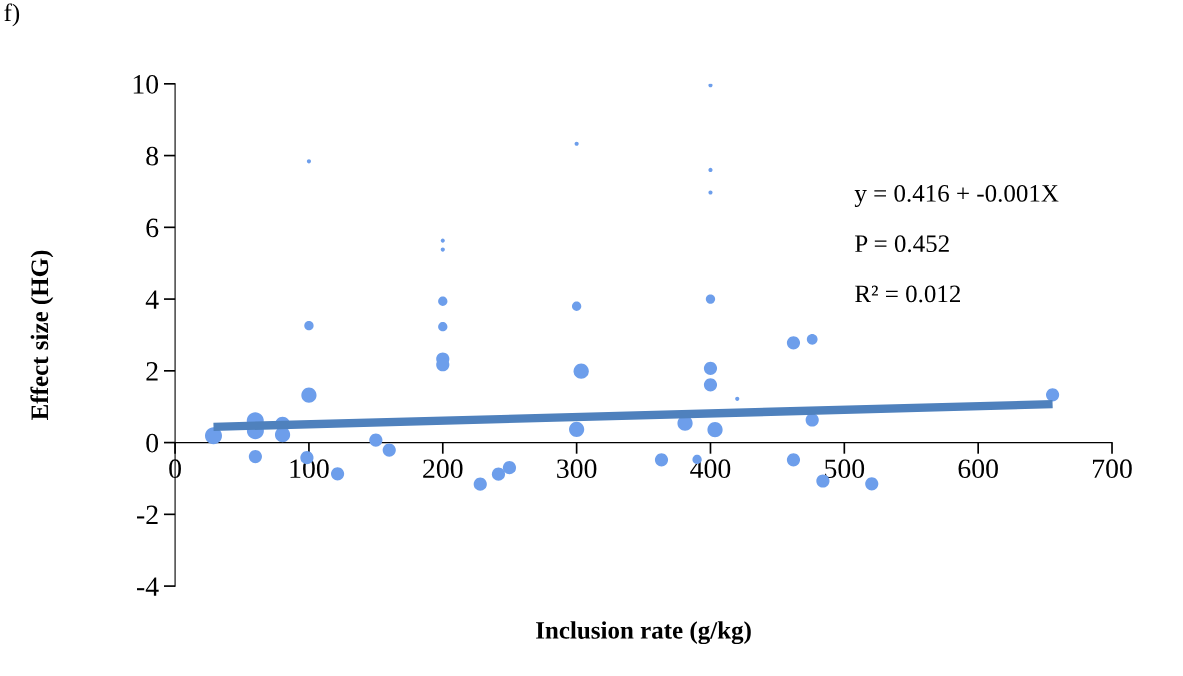  Describe the element at coordinates (152, 156) in the screenshot. I see `y-tick-label: 8` at that location.